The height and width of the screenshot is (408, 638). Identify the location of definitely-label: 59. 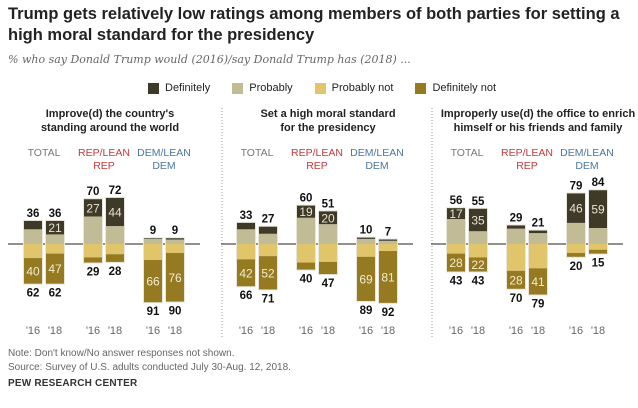
(598, 210).